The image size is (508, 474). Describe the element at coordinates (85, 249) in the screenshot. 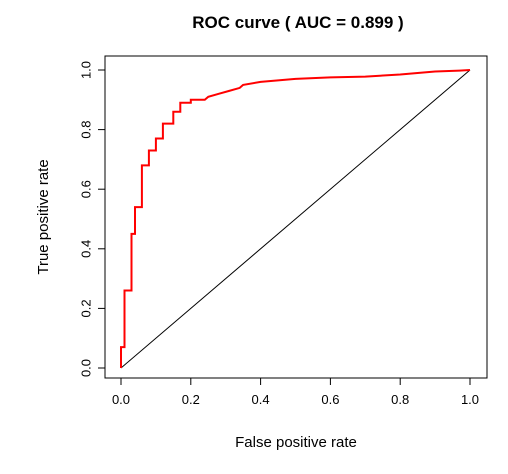

I see `y-tick-label: 0.4` at that location.